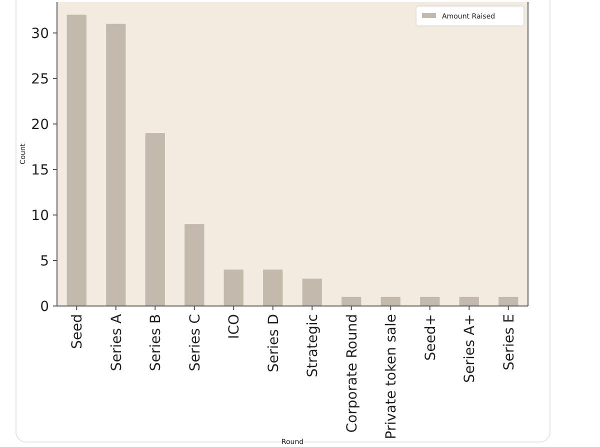 The width and height of the screenshot is (600, 447). I want to click on x-tick-label: Private token sale, so click(392, 377).